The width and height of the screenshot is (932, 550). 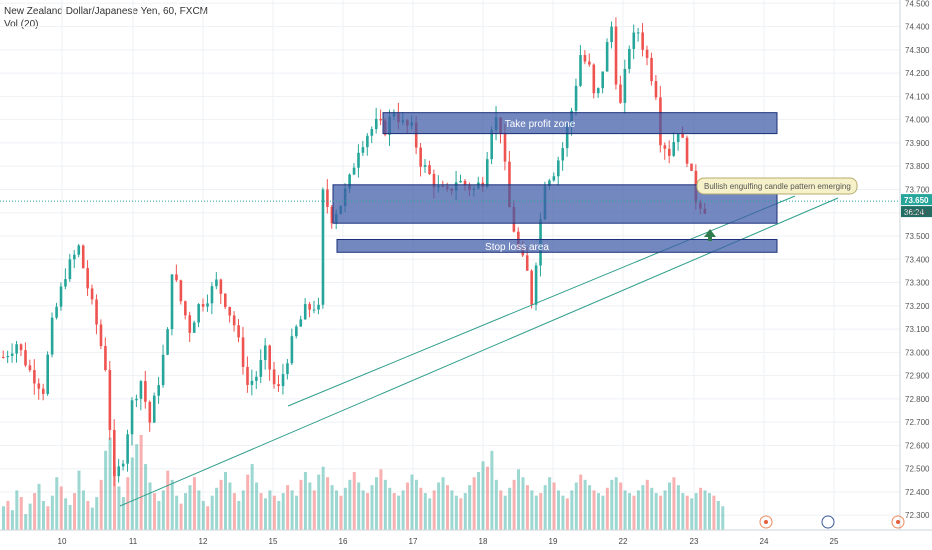 What do you see at coordinates (21, 24) in the screenshot?
I see `volume-indicator-label: Vol (20)` at bounding box center [21, 24].